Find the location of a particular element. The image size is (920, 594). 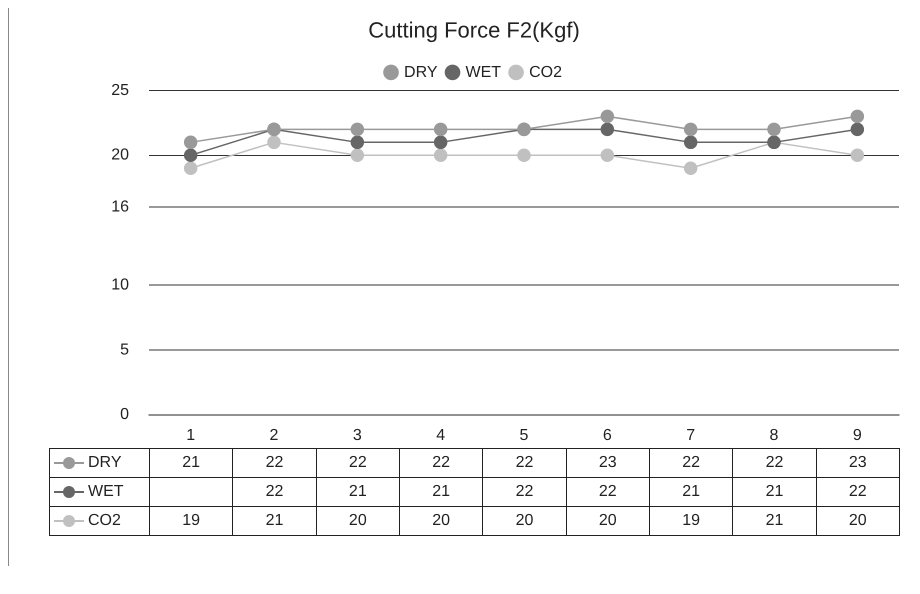

x-tick-label: 5 is located at coordinates (524, 435).